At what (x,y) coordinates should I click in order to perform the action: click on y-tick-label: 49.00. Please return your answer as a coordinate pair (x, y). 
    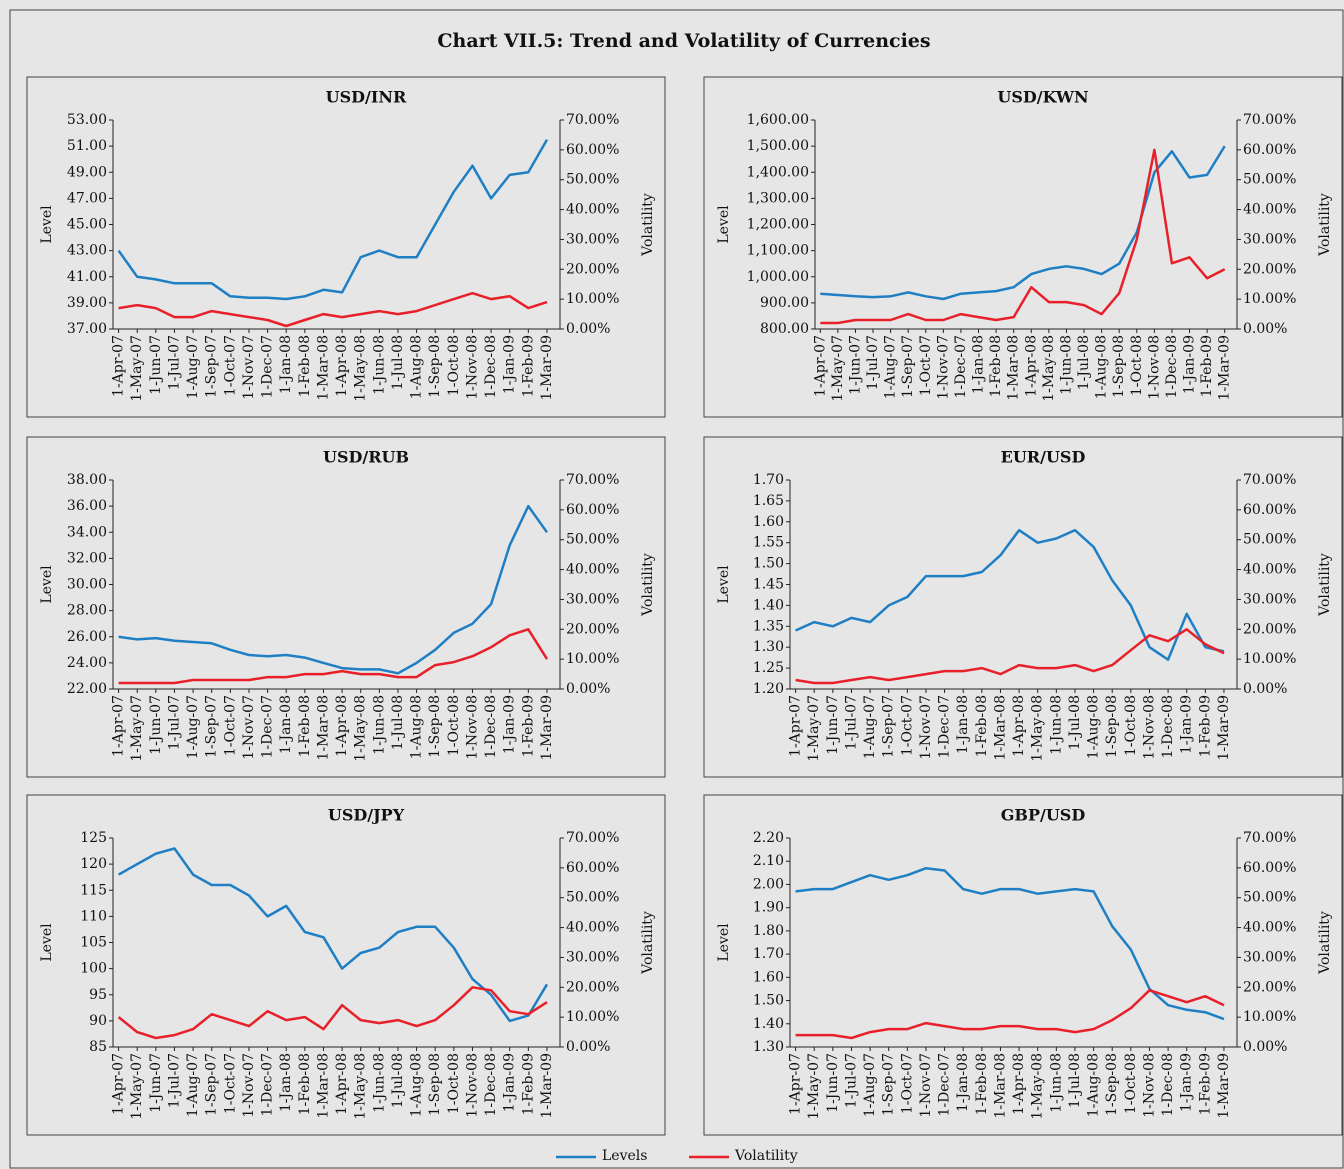
    Looking at the image, I should click on (87, 172).